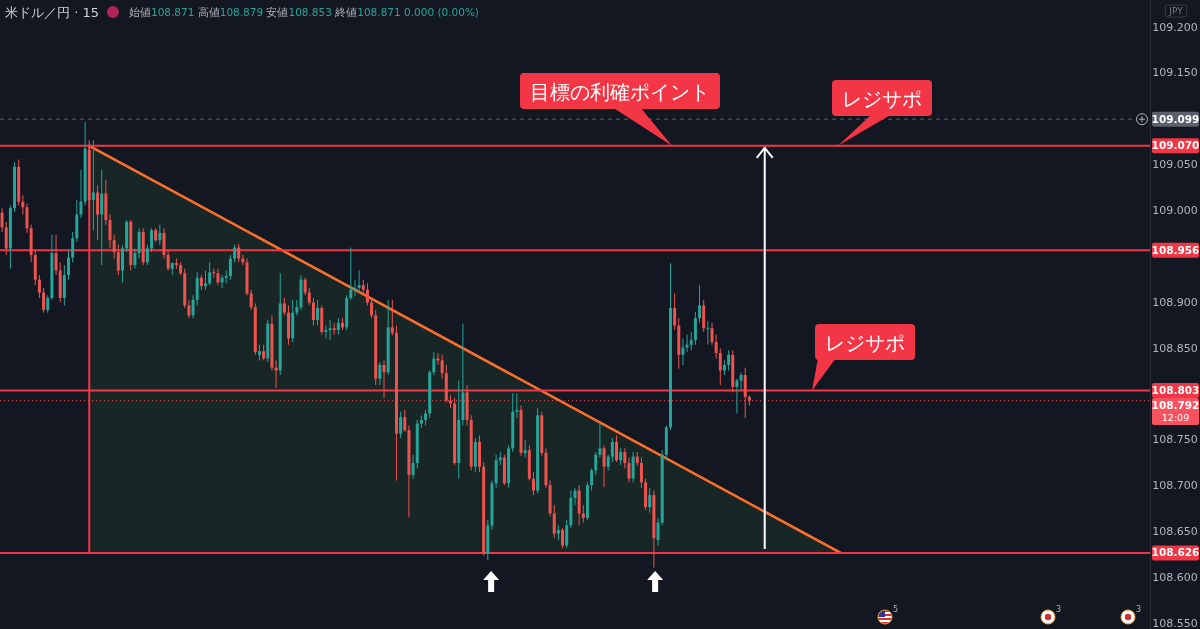 This screenshot has height=629, width=1200. I want to click on ref-line-label: 108.792, so click(1175, 405).